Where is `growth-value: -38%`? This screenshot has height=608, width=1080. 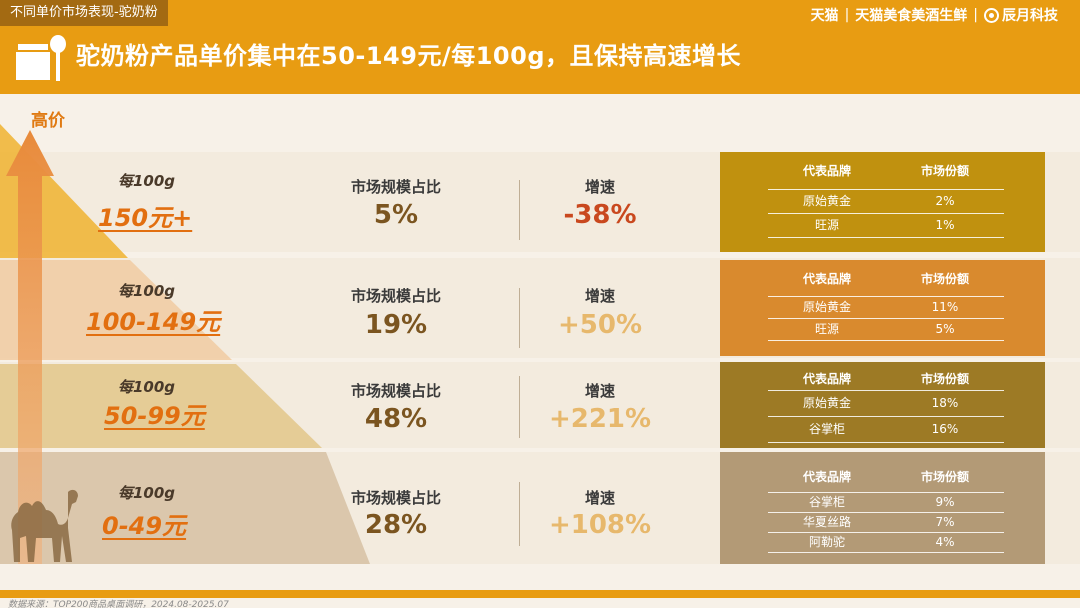 growth-value: -38% is located at coordinates (600, 215).